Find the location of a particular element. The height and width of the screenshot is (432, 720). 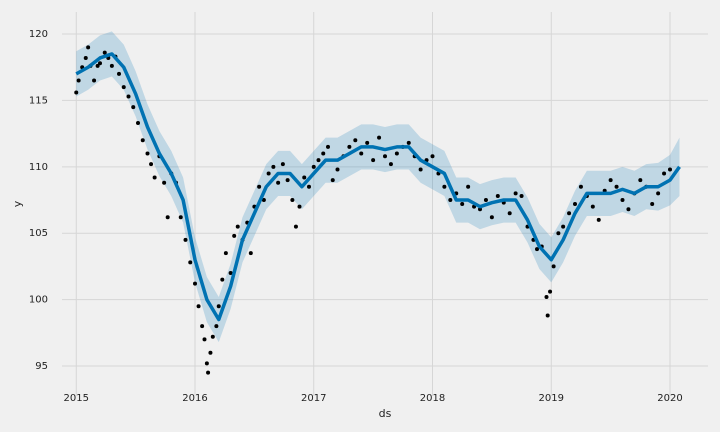

x-tick-label: 2016 is located at coordinates (194, 398).